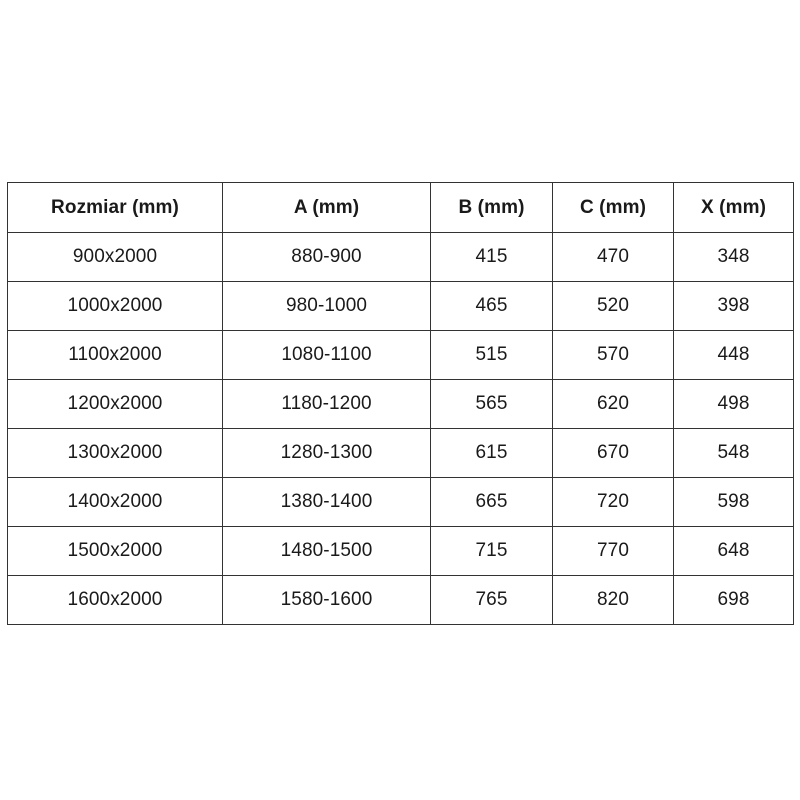 Image resolution: width=800 pixels, height=800 pixels. What do you see at coordinates (613, 306) in the screenshot?
I see `table-cell-c: 520` at bounding box center [613, 306].